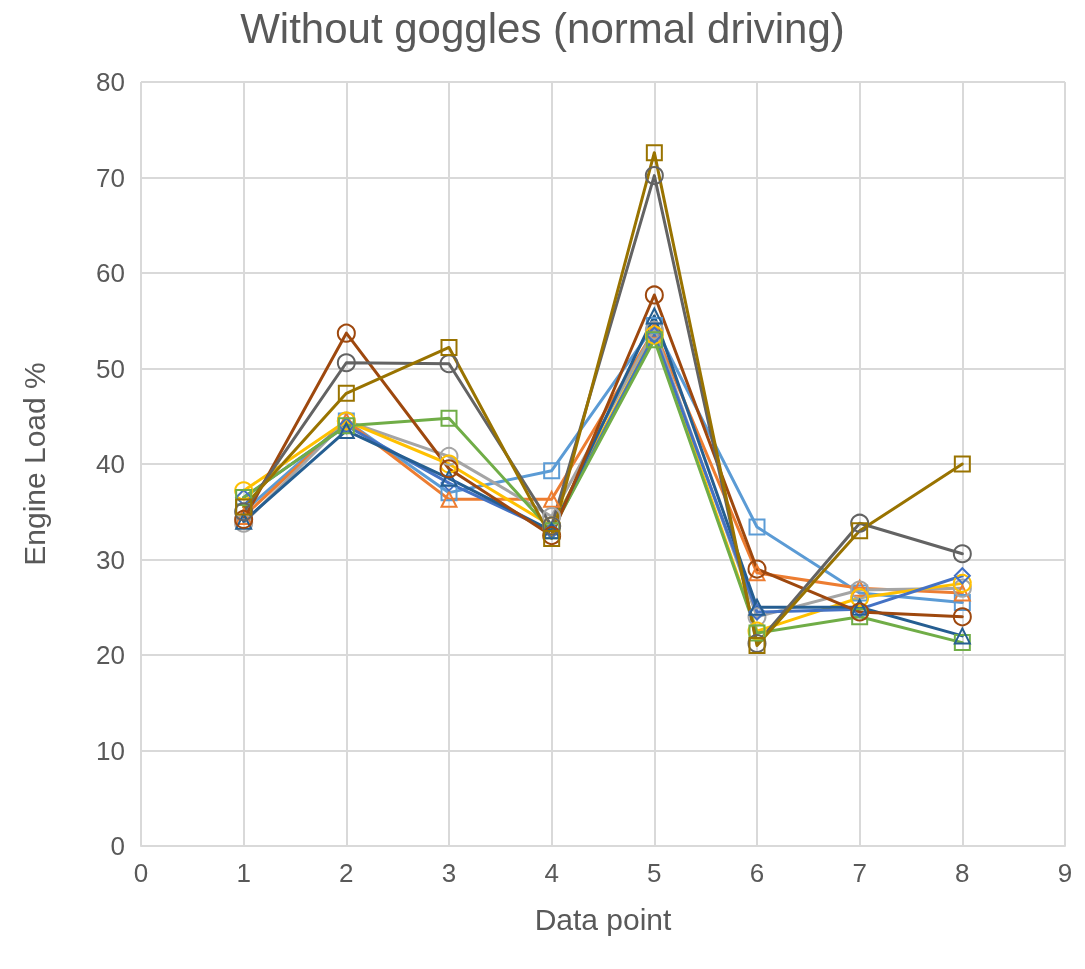 Image resolution: width=1085 pixels, height=969 pixels. Describe the element at coordinates (551, 873) in the screenshot. I see `x-tick-label: 4` at that location.